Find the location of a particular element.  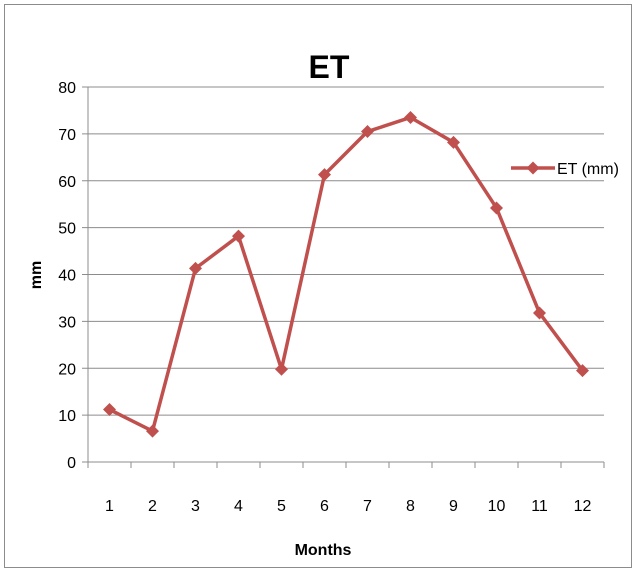

x-tick-label: 9 is located at coordinates (453, 506).